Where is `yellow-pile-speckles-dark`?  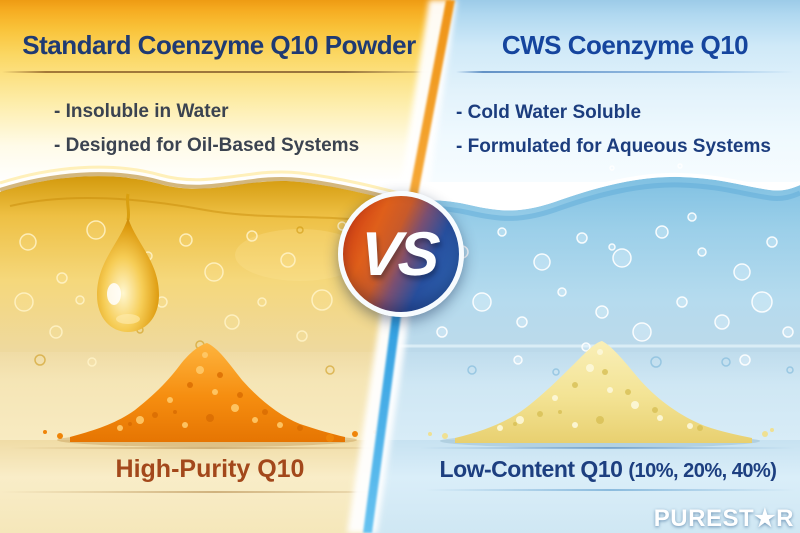 yellow-pile-speckles-dark is located at coordinates (608, 400).